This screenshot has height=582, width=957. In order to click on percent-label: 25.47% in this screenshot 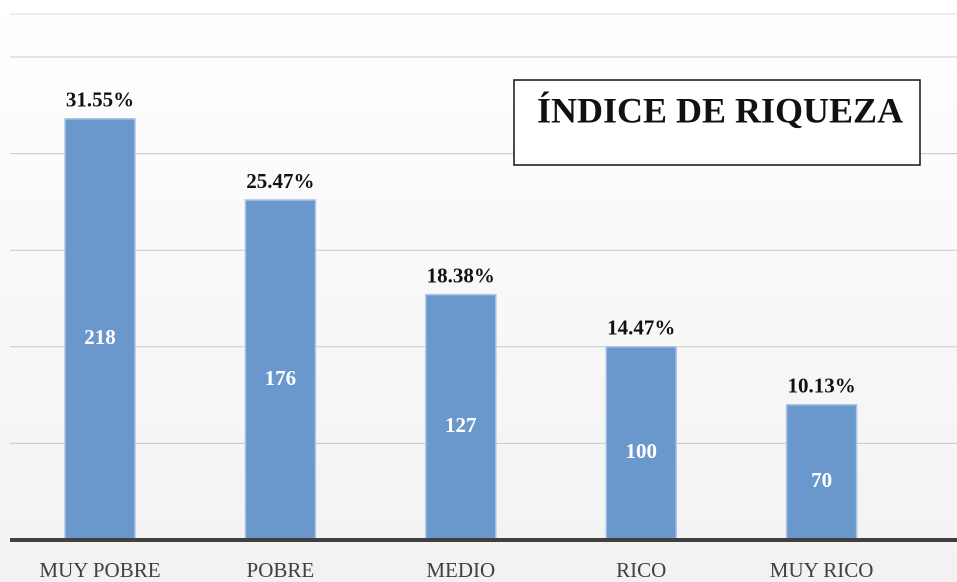, I will do `click(280, 181)`.